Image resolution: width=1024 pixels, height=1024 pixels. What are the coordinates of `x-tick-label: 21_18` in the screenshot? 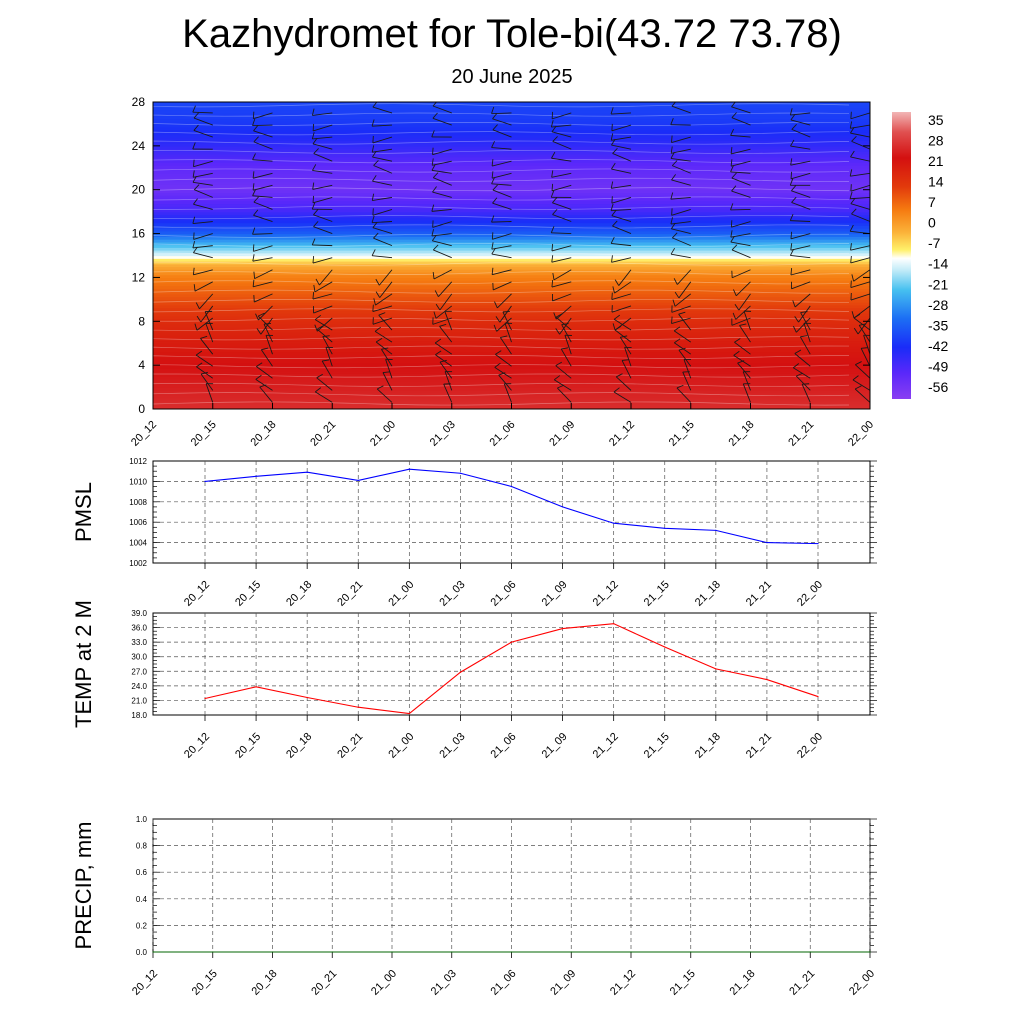 It's located at (742, 434).